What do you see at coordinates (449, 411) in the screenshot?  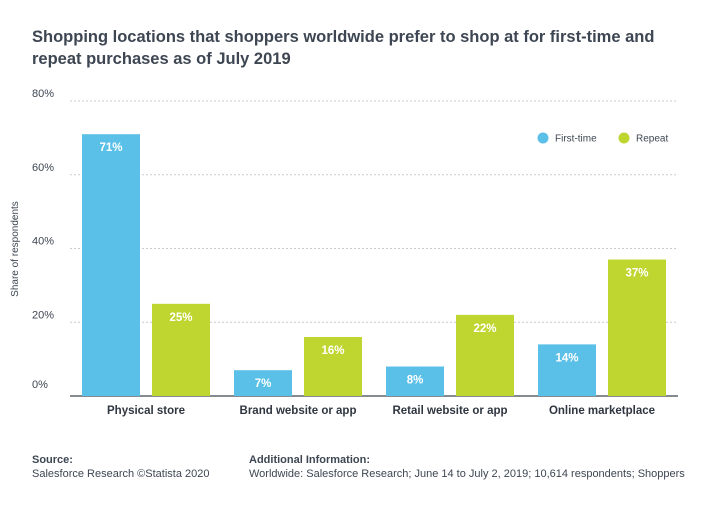 I see `category-label: Retail website or app` at bounding box center [449, 411].